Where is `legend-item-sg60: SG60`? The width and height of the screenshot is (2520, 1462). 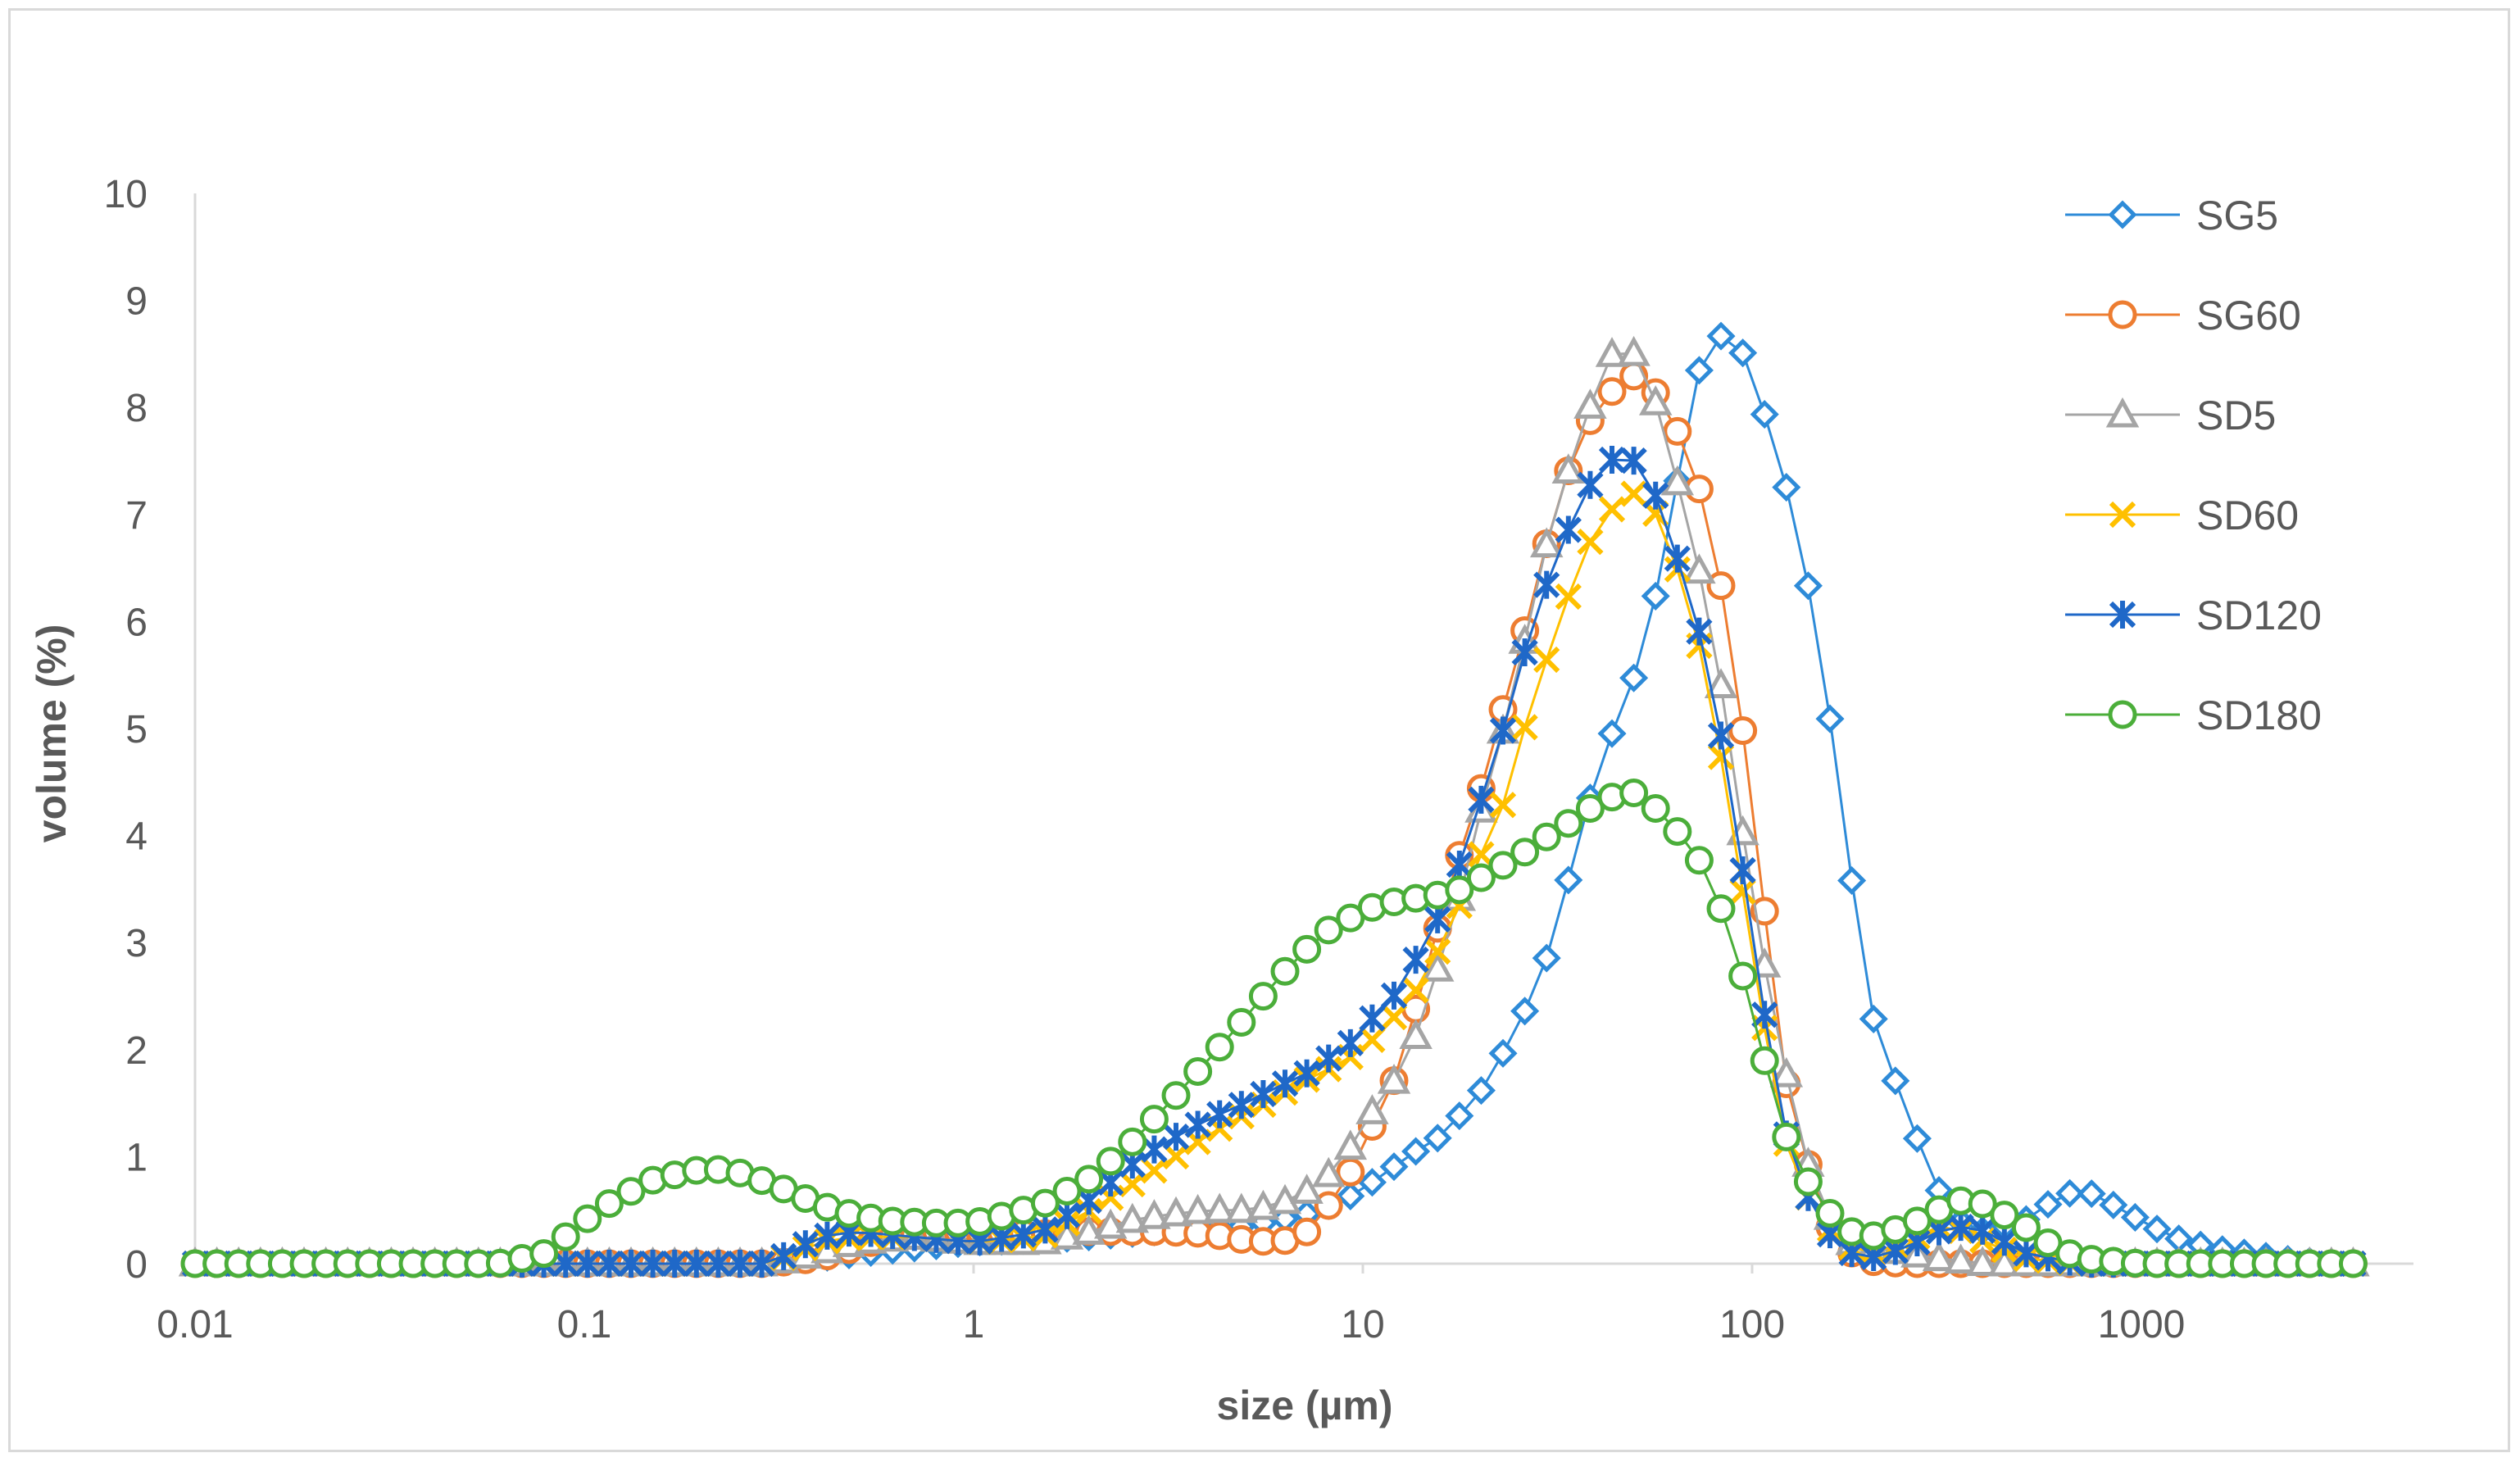 legend-item-sg60: SG60 is located at coordinates (2183, 315).